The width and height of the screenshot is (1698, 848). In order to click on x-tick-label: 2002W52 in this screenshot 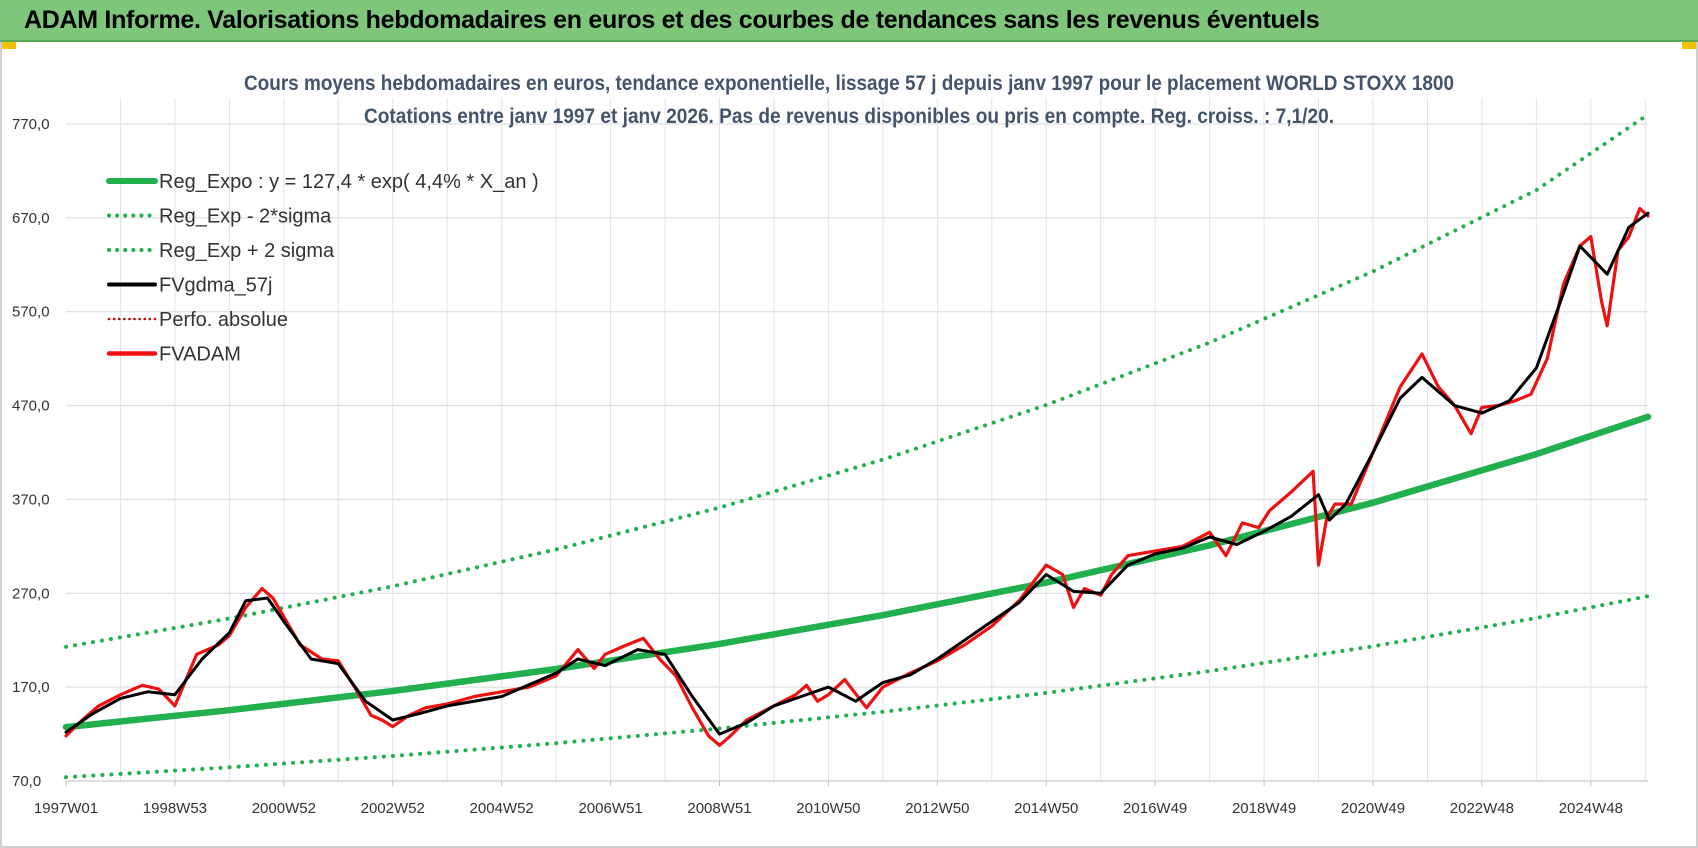, I will do `click(393, 808)`.